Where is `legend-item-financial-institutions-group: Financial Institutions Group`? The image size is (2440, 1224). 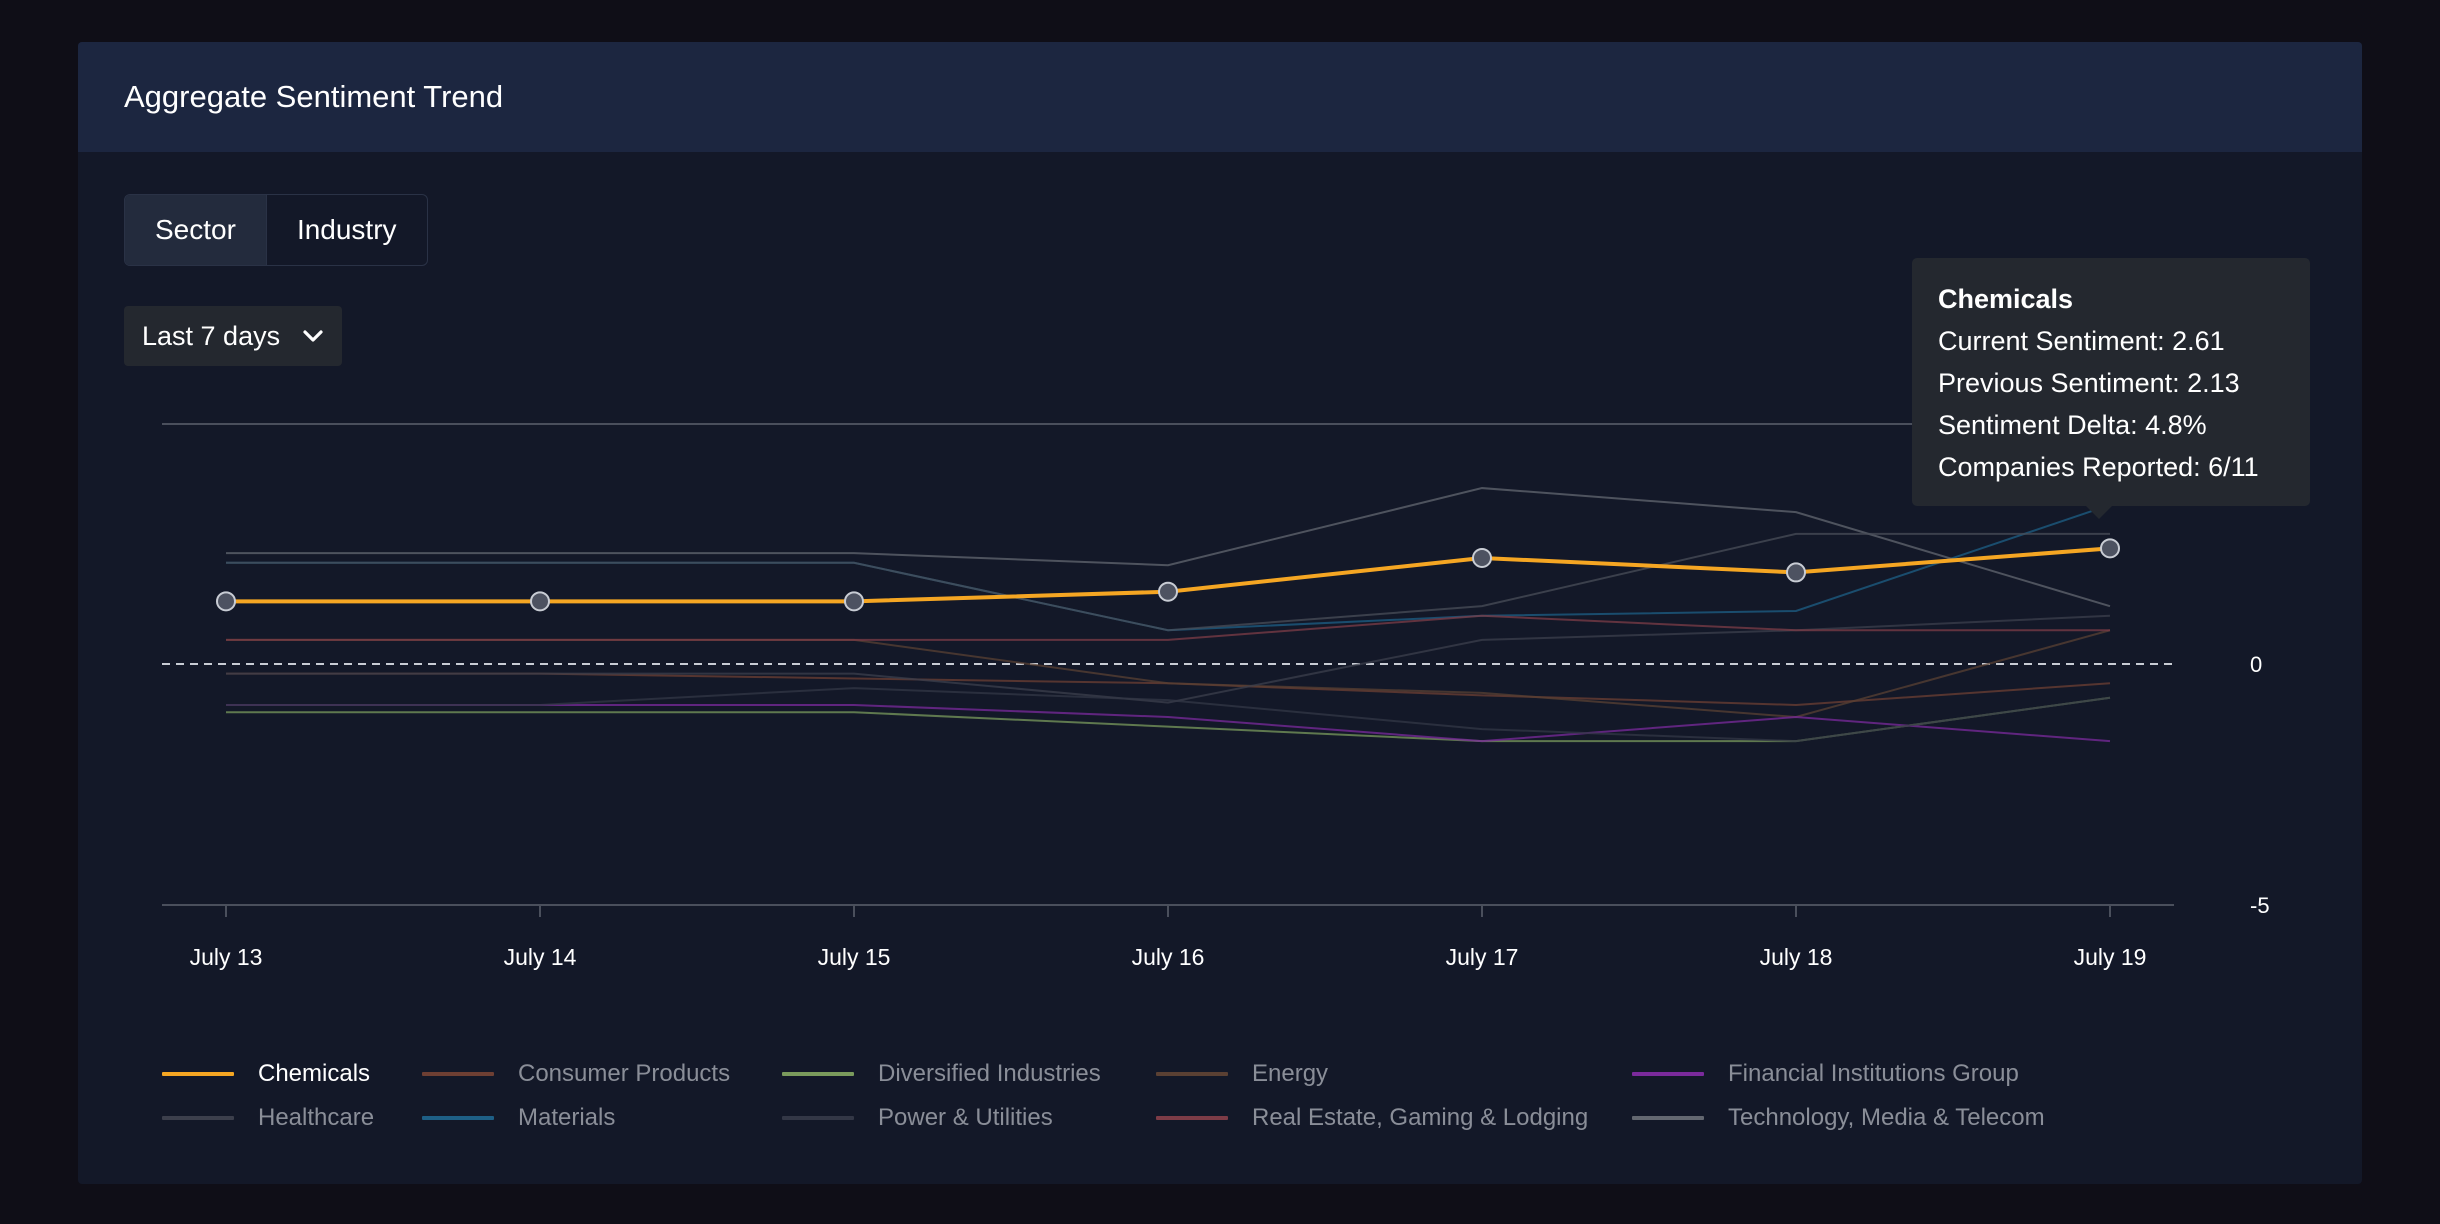 legend-item-financial-institutions-group: Financial Institutions Group is located at coordinates (1825, 1074).